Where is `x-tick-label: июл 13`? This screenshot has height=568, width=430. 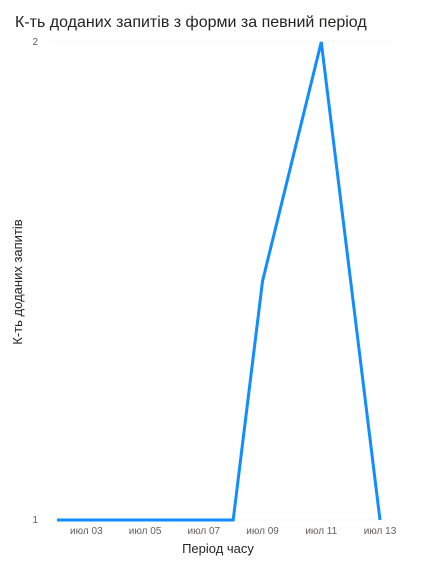 x-tick-label: июл 13 is located at coordinates (380, 531).